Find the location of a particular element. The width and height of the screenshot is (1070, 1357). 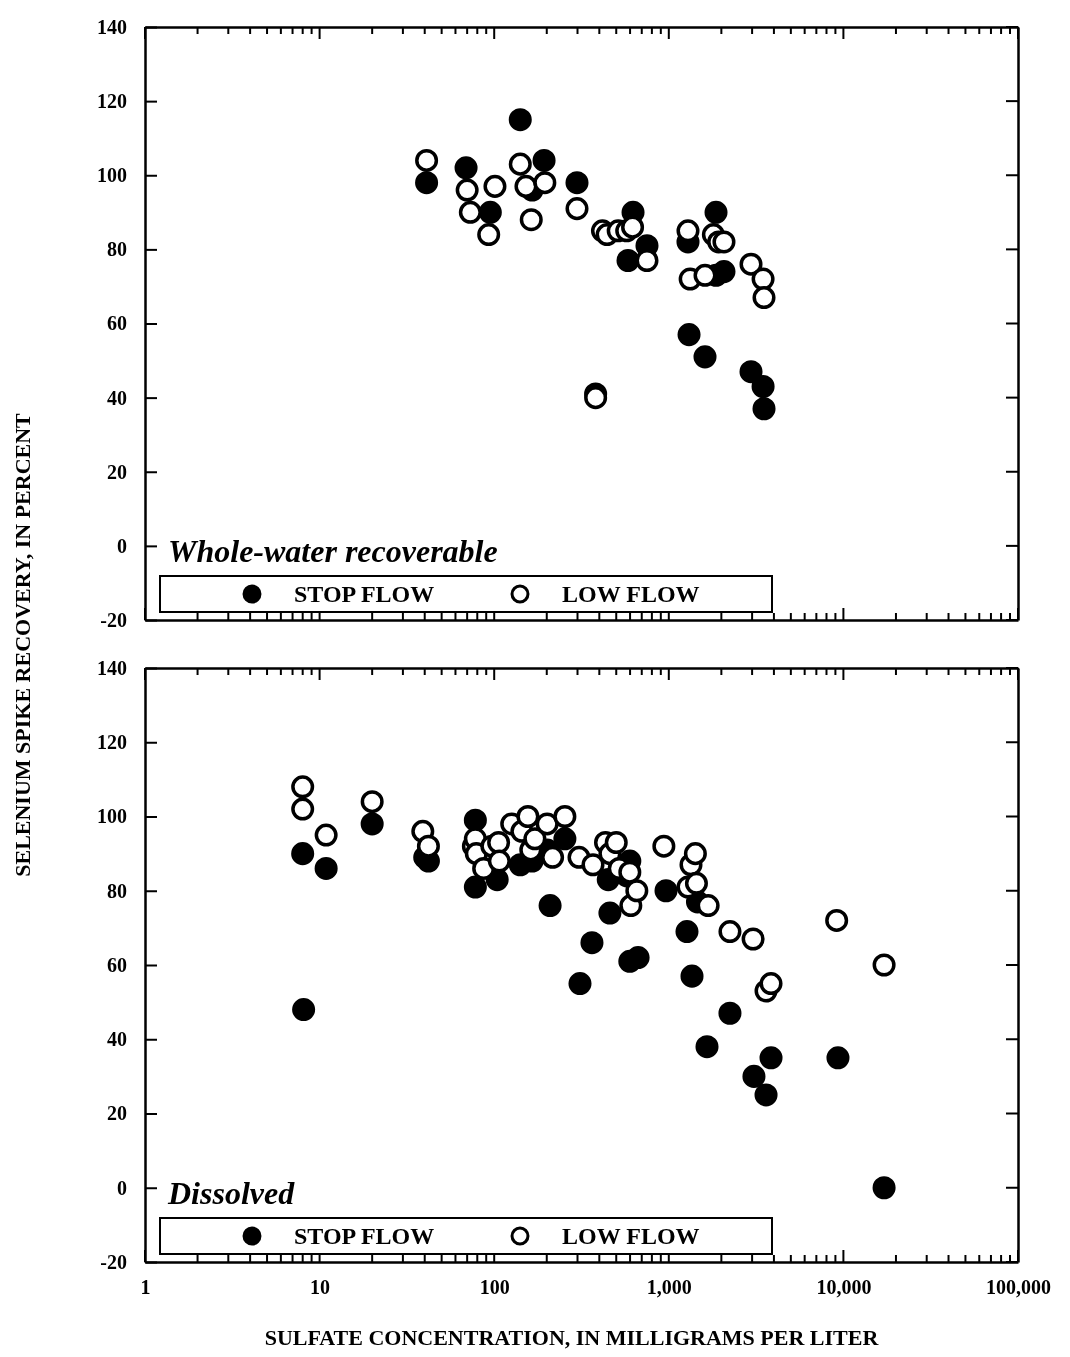

x-tick-label: 1 is located at coordinates (145, 1287).